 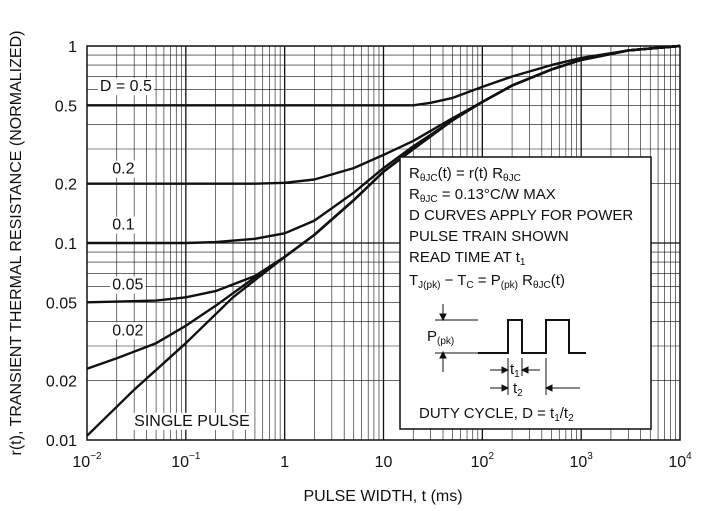 I want to click on x-tick-label-0: 10⁻², so click(x=87, y=461).